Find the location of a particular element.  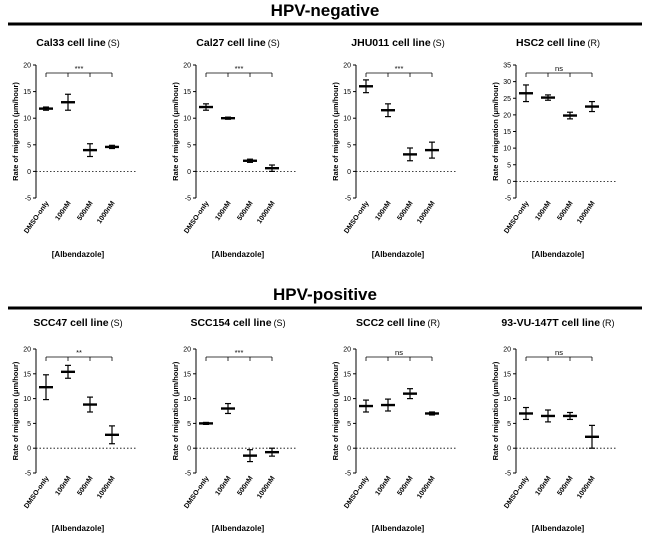

panel-title: 93-VU-147T cell line (R) is located at coordinates (557, 323).